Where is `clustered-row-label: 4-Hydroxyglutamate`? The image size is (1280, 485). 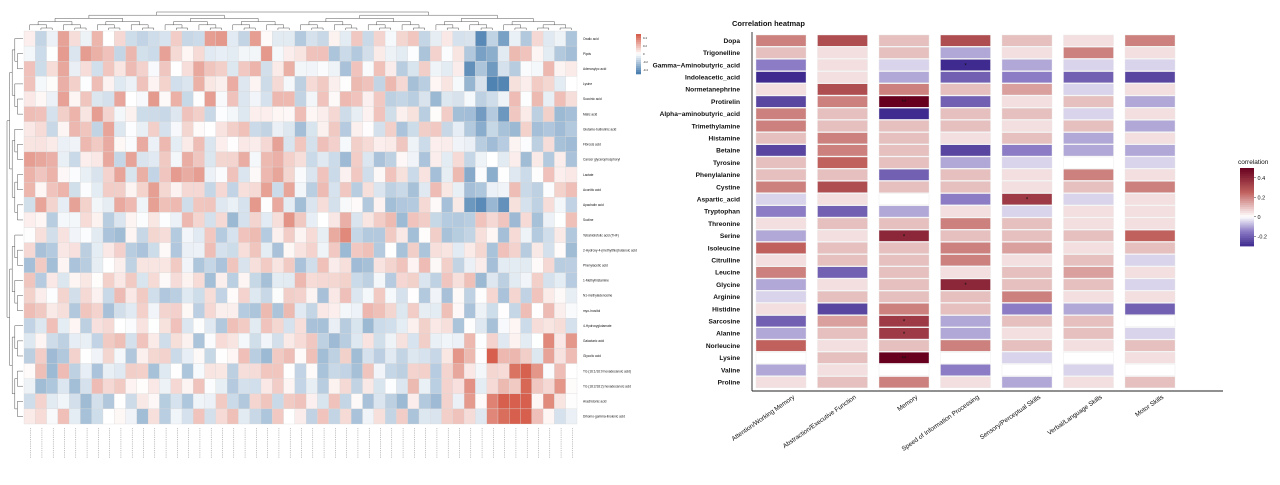
clustered-row-label: 4-Hydroxyglutamate is located at coordinates (597, 326).